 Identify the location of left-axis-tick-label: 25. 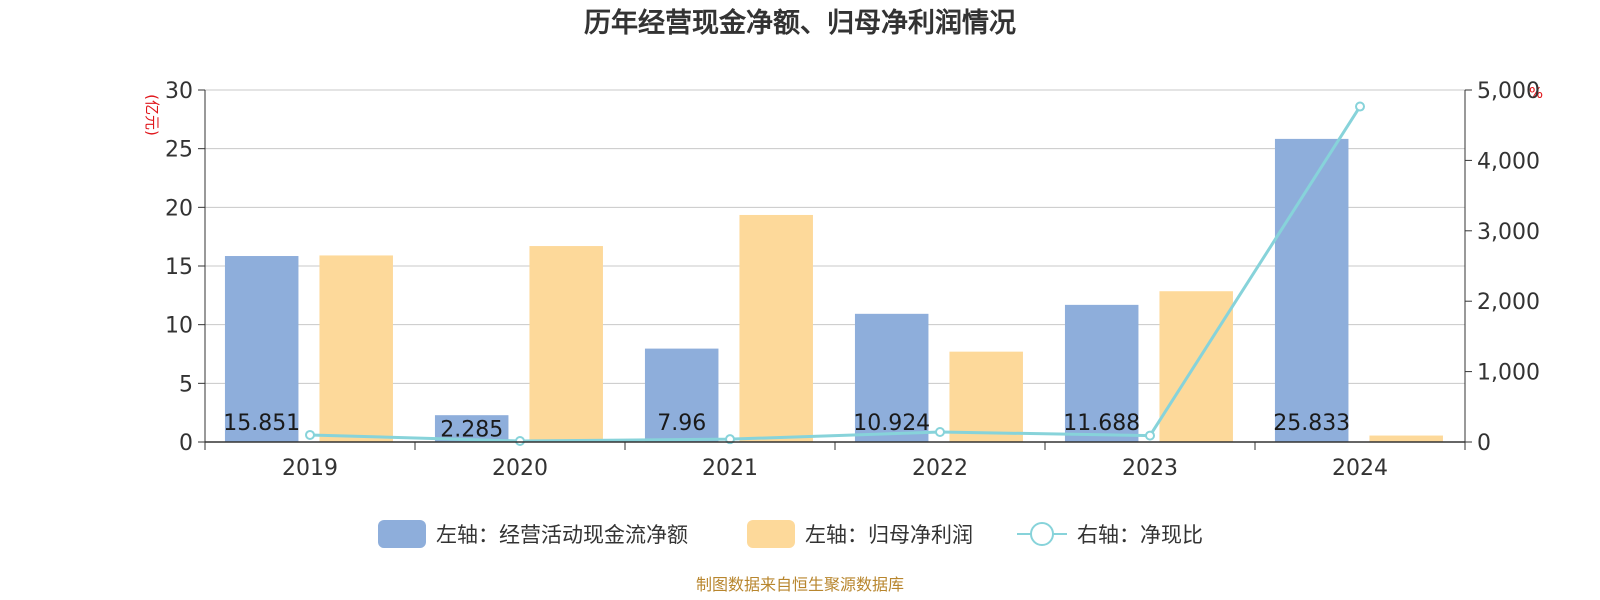
(179, 150).